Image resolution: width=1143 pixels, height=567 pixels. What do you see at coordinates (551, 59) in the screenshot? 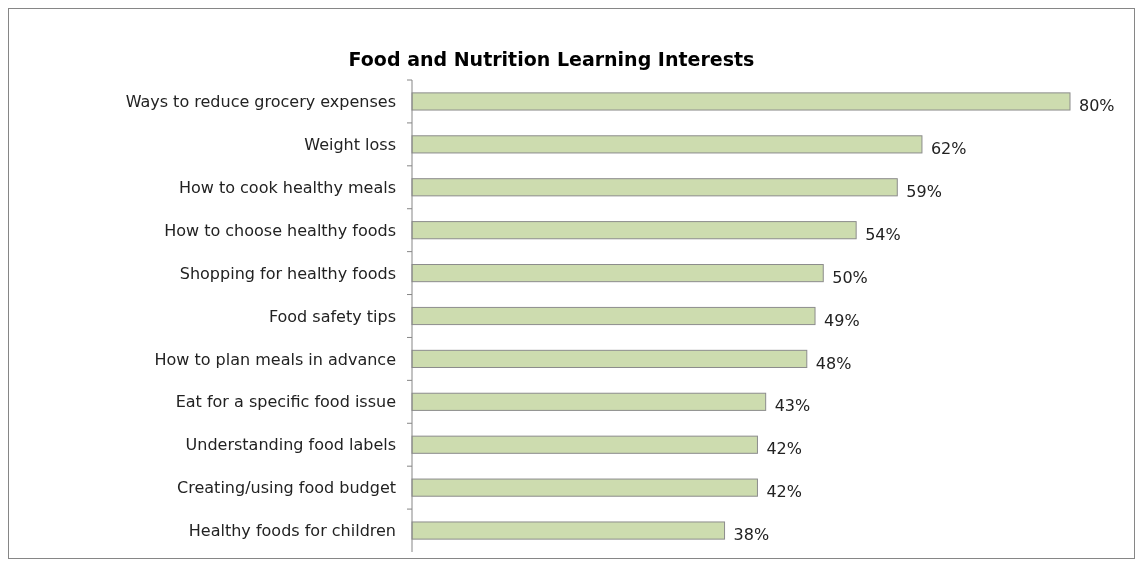
I see `chart-title: Food and Nutrition Learning Interests` at bounding box center [551, 59].